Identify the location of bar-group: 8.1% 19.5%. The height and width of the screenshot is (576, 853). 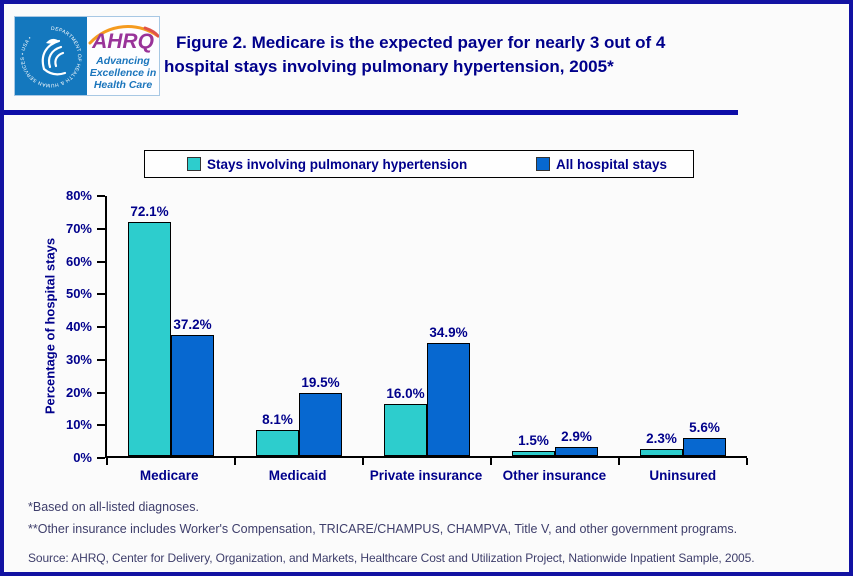
(299, 326).